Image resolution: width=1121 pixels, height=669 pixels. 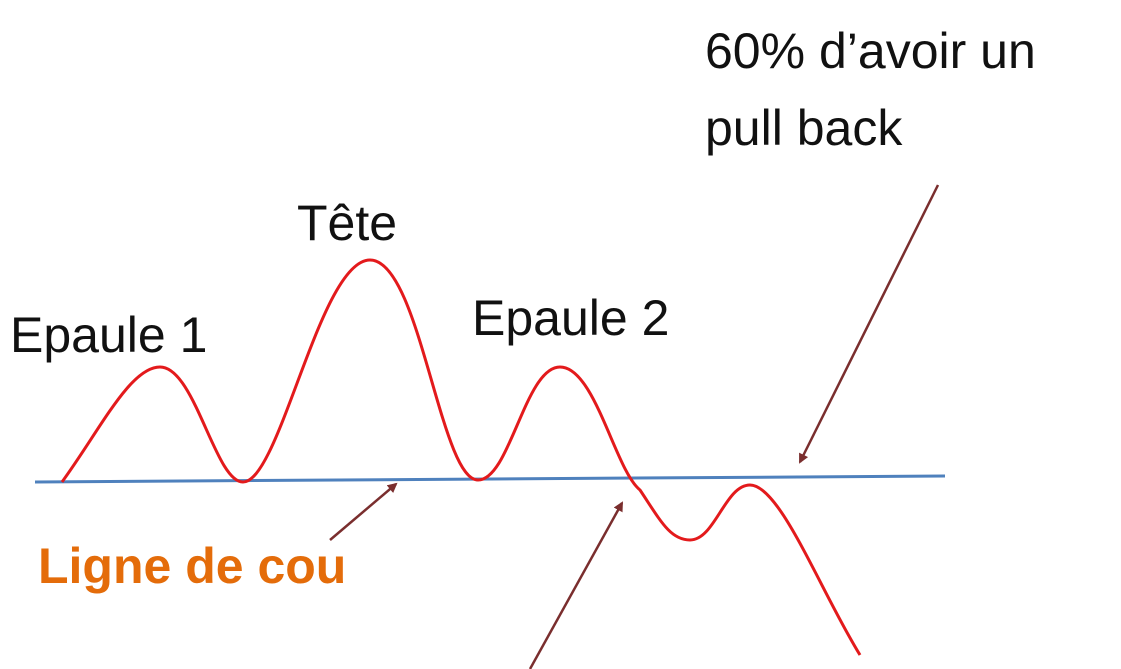 What do you see at coordinates (570, 318) in the screenshot?
I see `shoulder-label: Epaule 2` at bounding box center [570, 318].